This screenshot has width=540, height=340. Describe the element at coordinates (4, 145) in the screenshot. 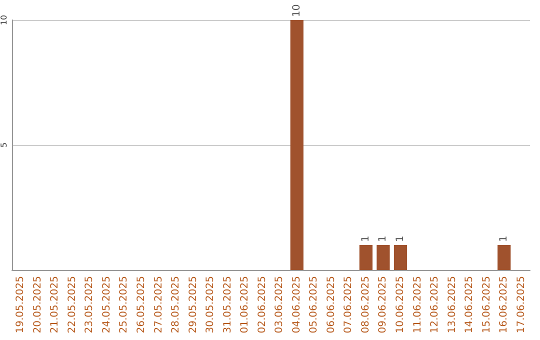

I see `y-tick-label: 5` at that location.